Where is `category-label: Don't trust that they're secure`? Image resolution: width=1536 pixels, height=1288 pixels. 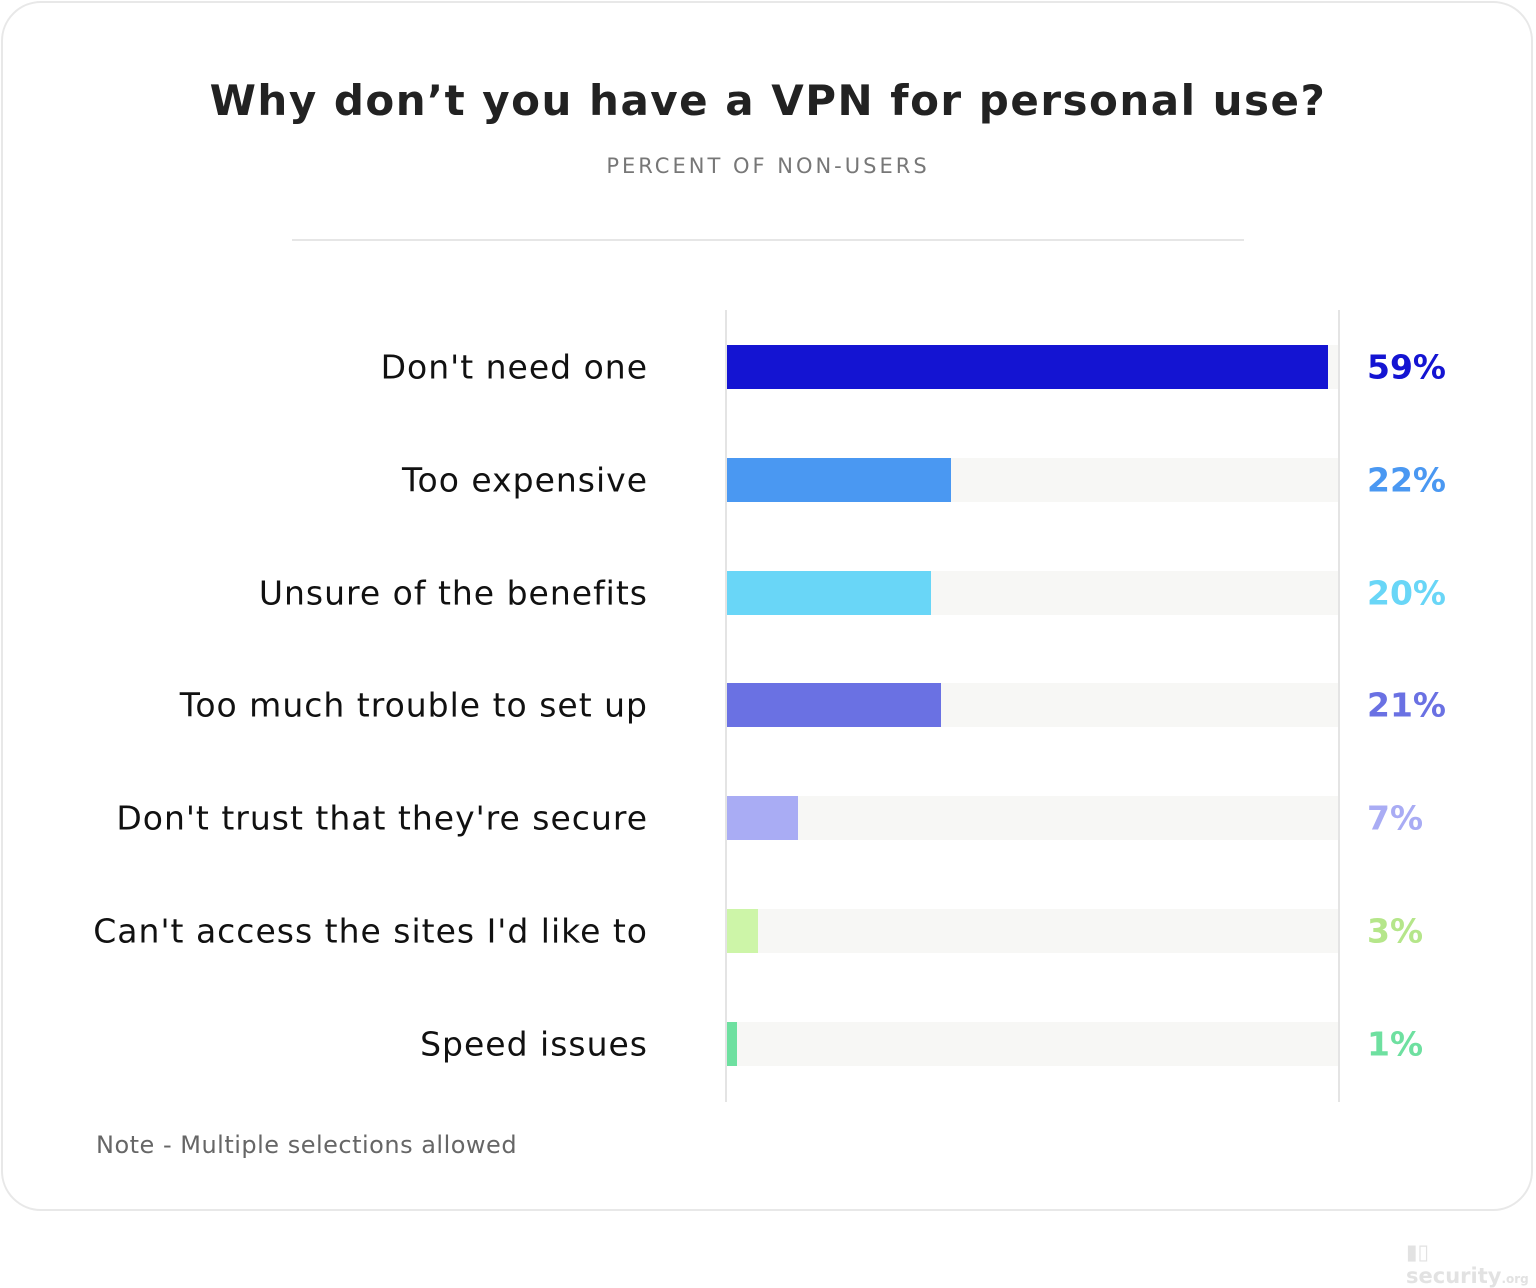 category-label: Don't trust that they're secure is located at coordinates (382, 818).